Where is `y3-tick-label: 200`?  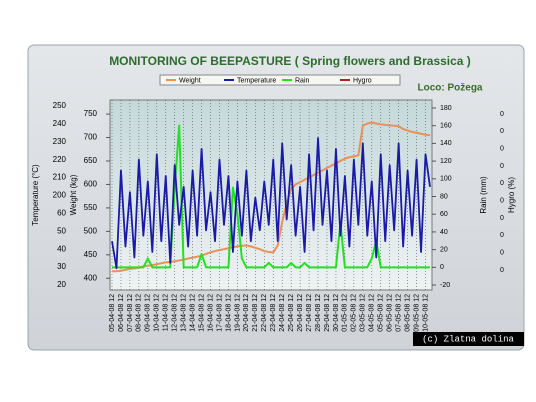 y3-tick-label: 200 is located at coordinates (60, 195).